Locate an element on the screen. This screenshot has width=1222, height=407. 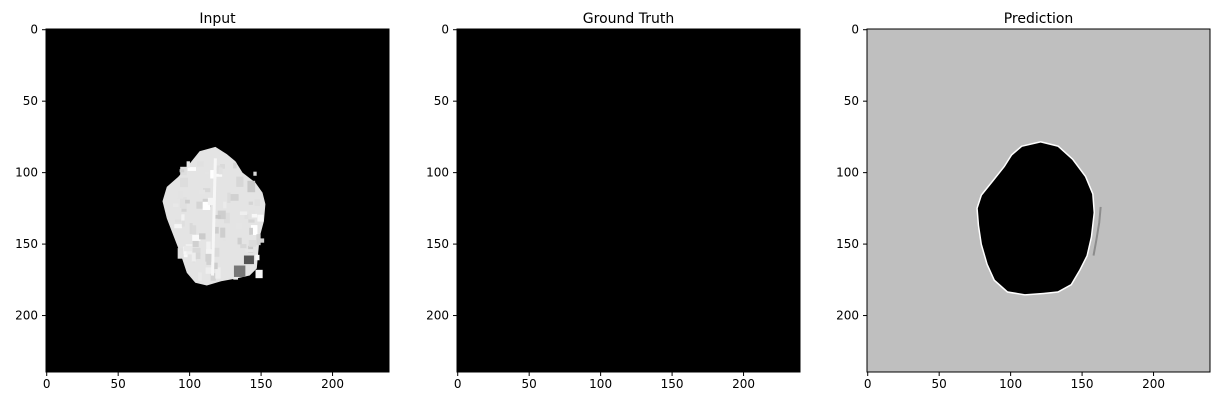
mask-artifact is located at coordinates (1097, 231).